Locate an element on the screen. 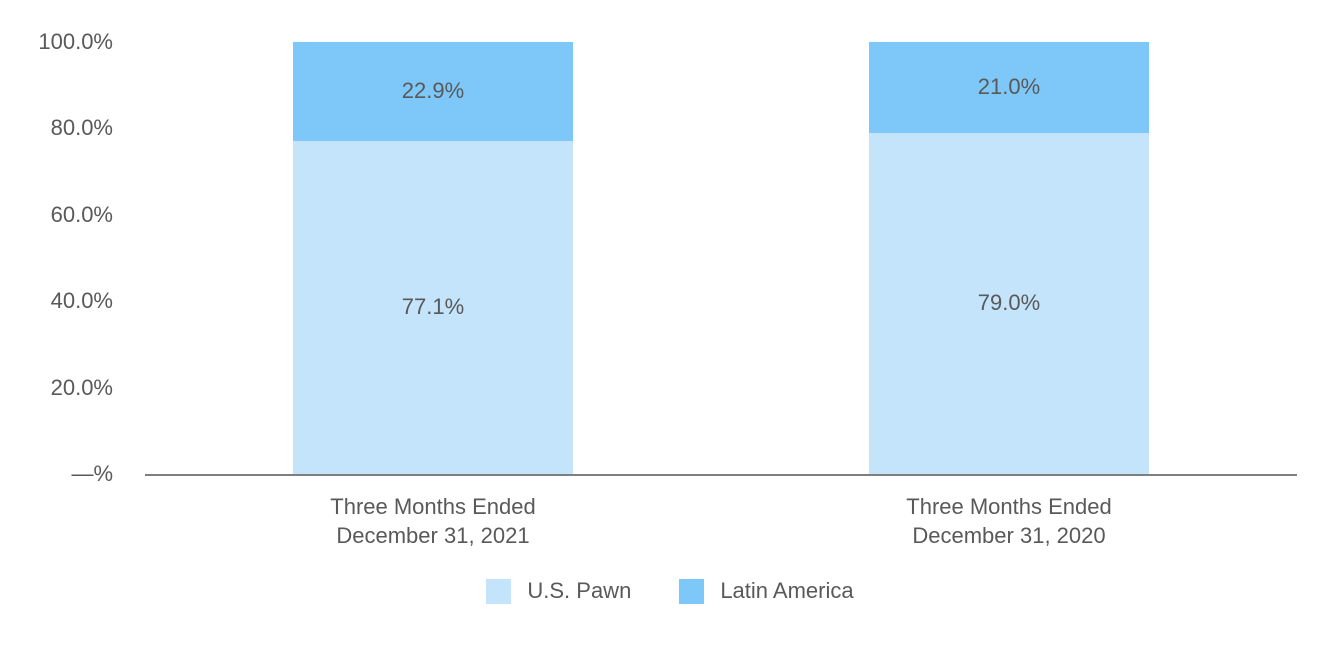  bar-1: 22.9% 77.1% is located at coordinates (433, 258).